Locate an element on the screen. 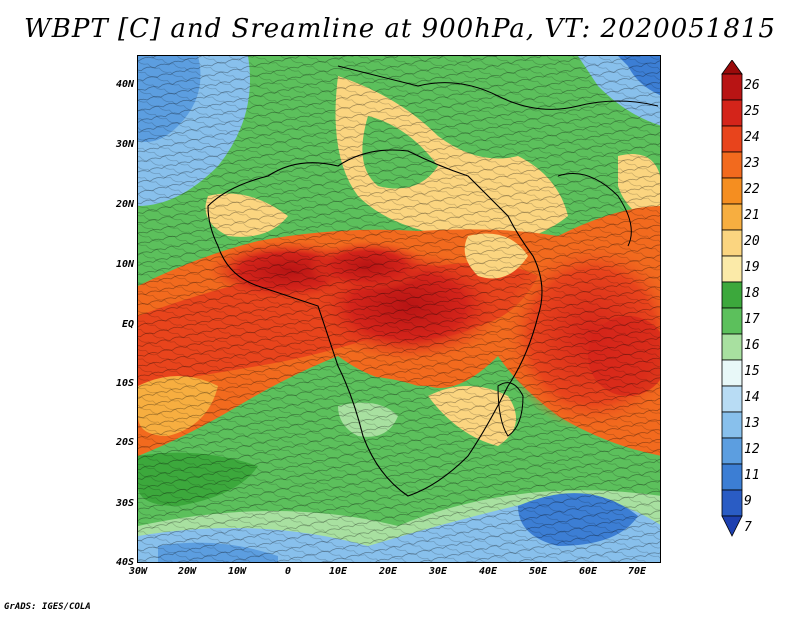 The height and width of the screenshot is (618, 800). lon-label-30w: 30W is located at coordinates (138, 571).